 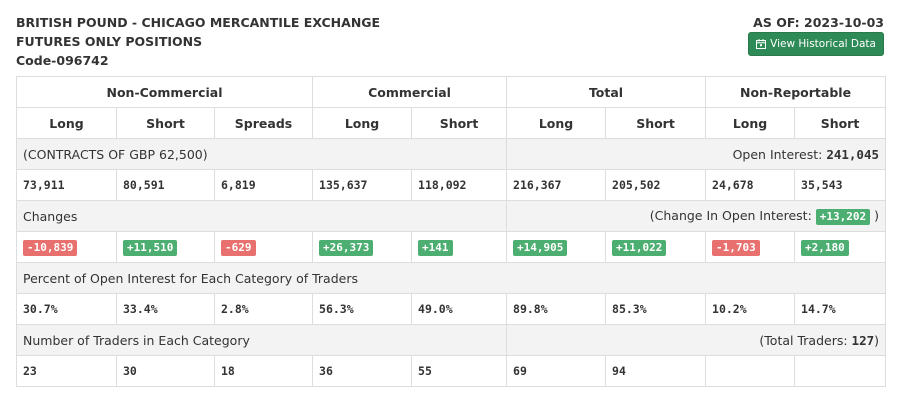 What do you see at coordinates (823, 44) in the screenshot?
I see `view-historical-data-label: View Historical Data` at bounding box center [823, 44].